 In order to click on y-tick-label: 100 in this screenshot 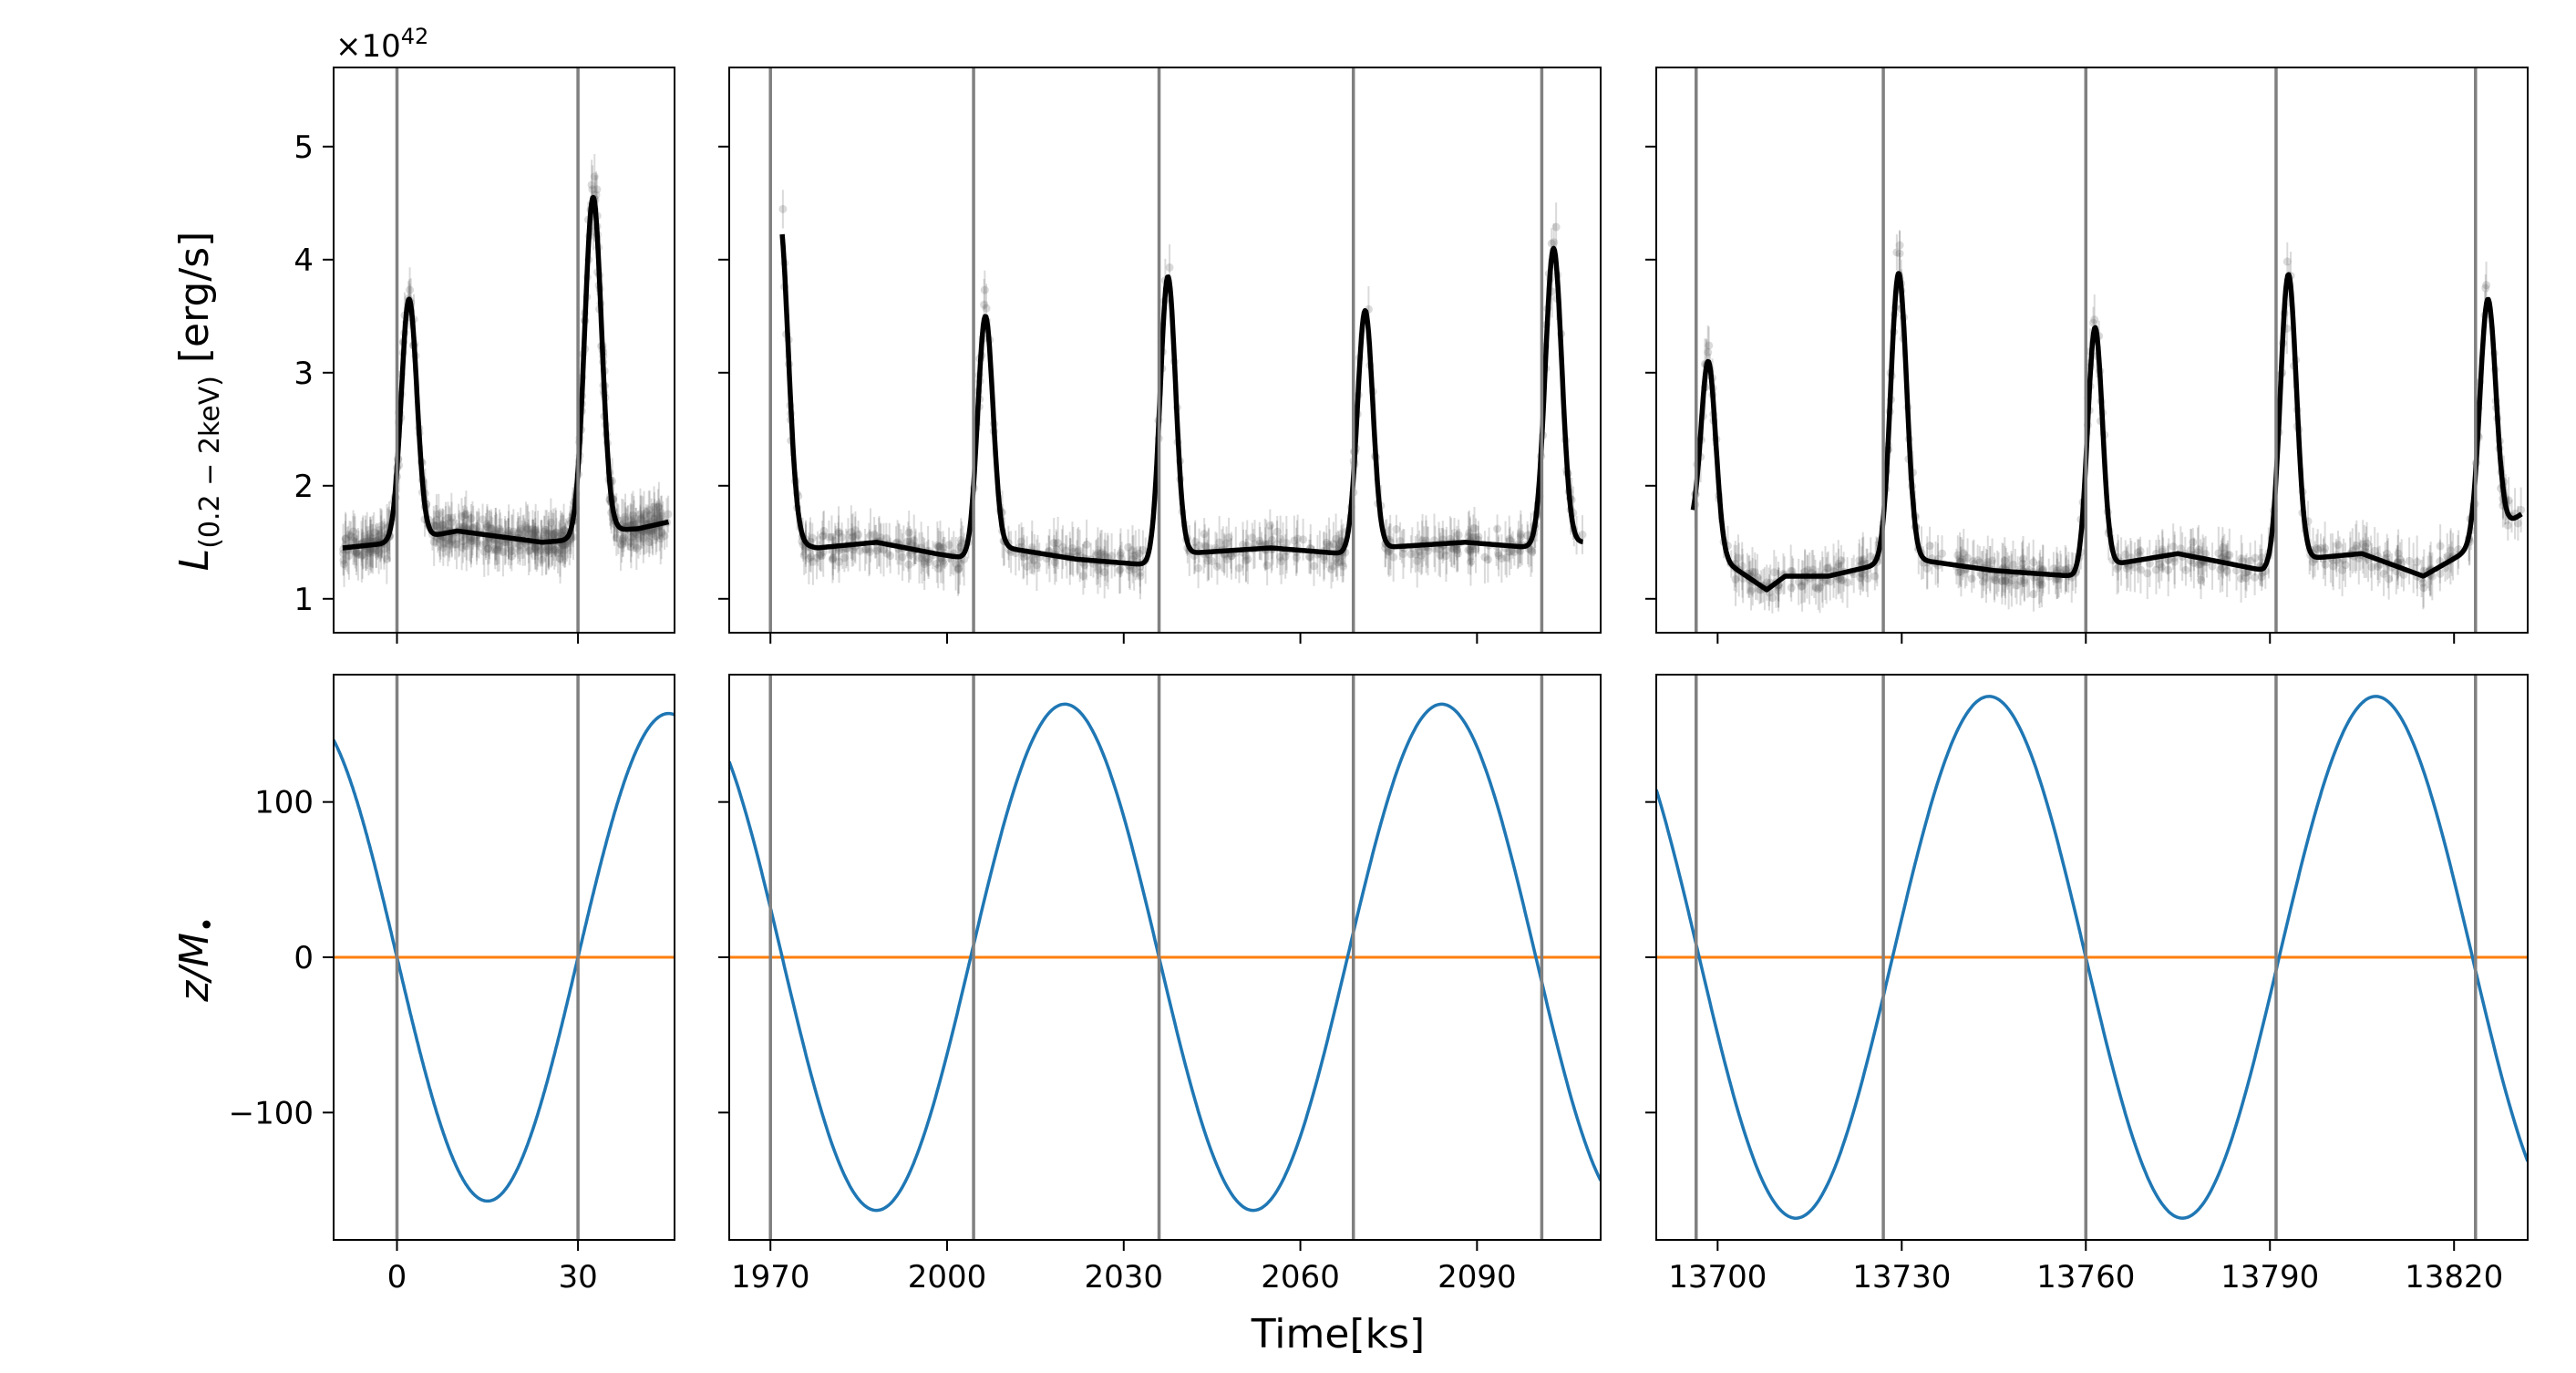, I will do `click(284, 803)`.